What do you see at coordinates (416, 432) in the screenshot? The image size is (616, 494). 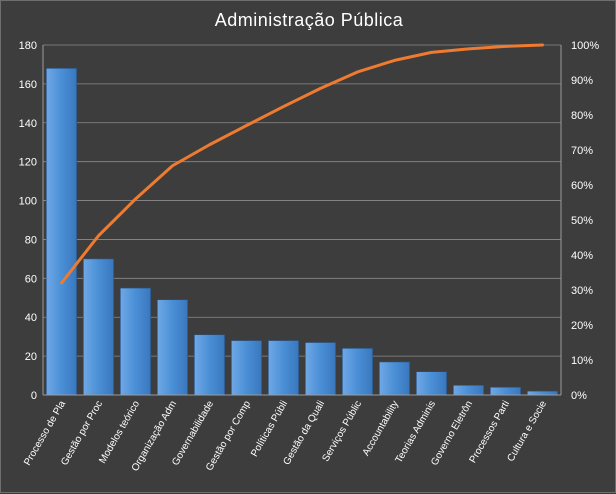 I see `x-tick-label: Teorias Adminis` at bounding box center [416, 432].